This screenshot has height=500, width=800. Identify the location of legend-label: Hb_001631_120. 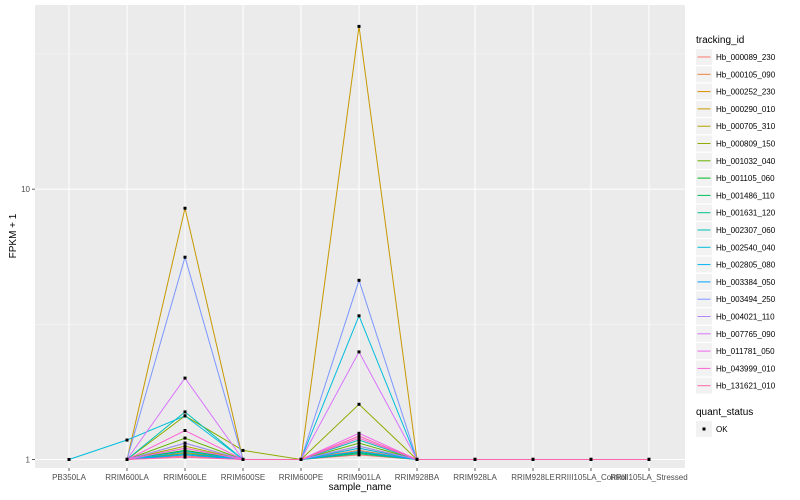
(746, 213).